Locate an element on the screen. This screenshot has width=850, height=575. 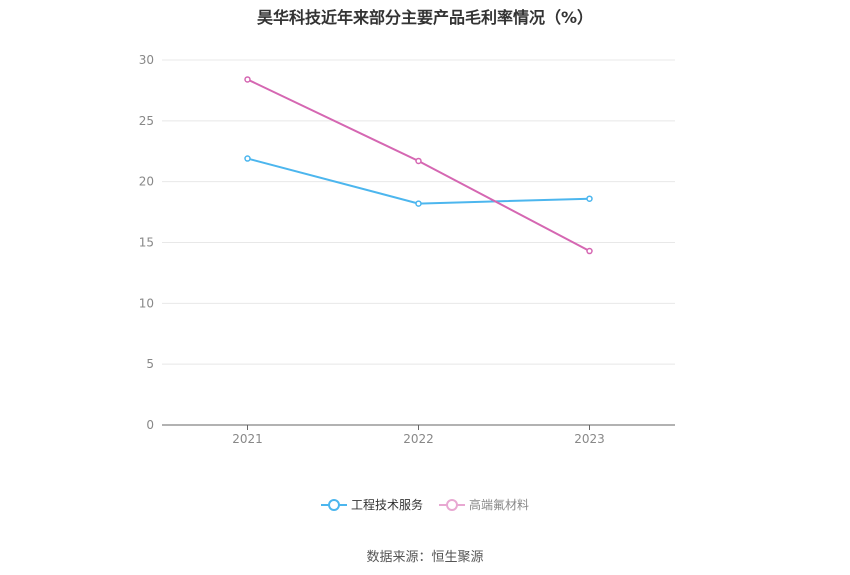
y-tick-label: 30 is located at coordinates (146, 60).